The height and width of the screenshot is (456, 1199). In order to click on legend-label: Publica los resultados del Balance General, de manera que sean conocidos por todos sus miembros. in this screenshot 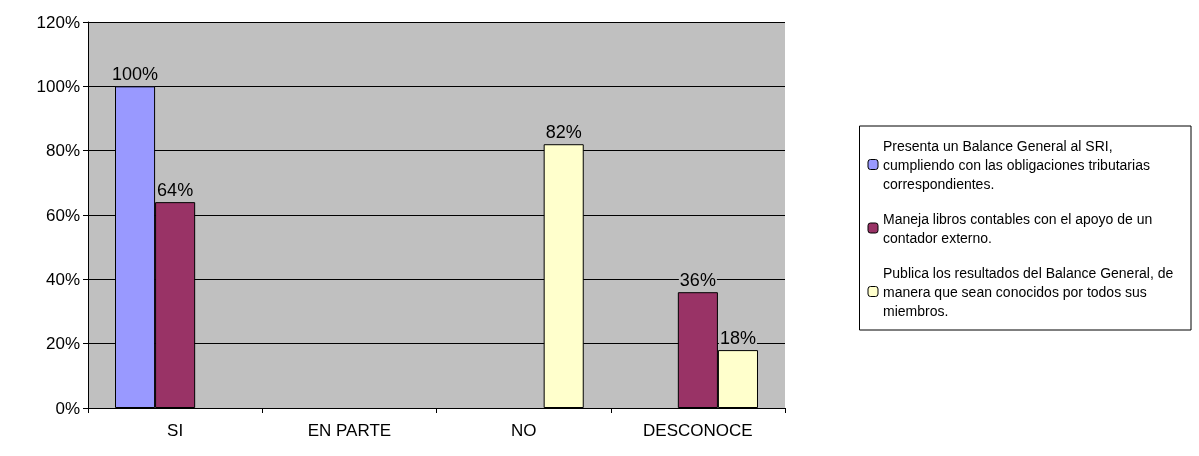, I will do `click(1030, 291)`.